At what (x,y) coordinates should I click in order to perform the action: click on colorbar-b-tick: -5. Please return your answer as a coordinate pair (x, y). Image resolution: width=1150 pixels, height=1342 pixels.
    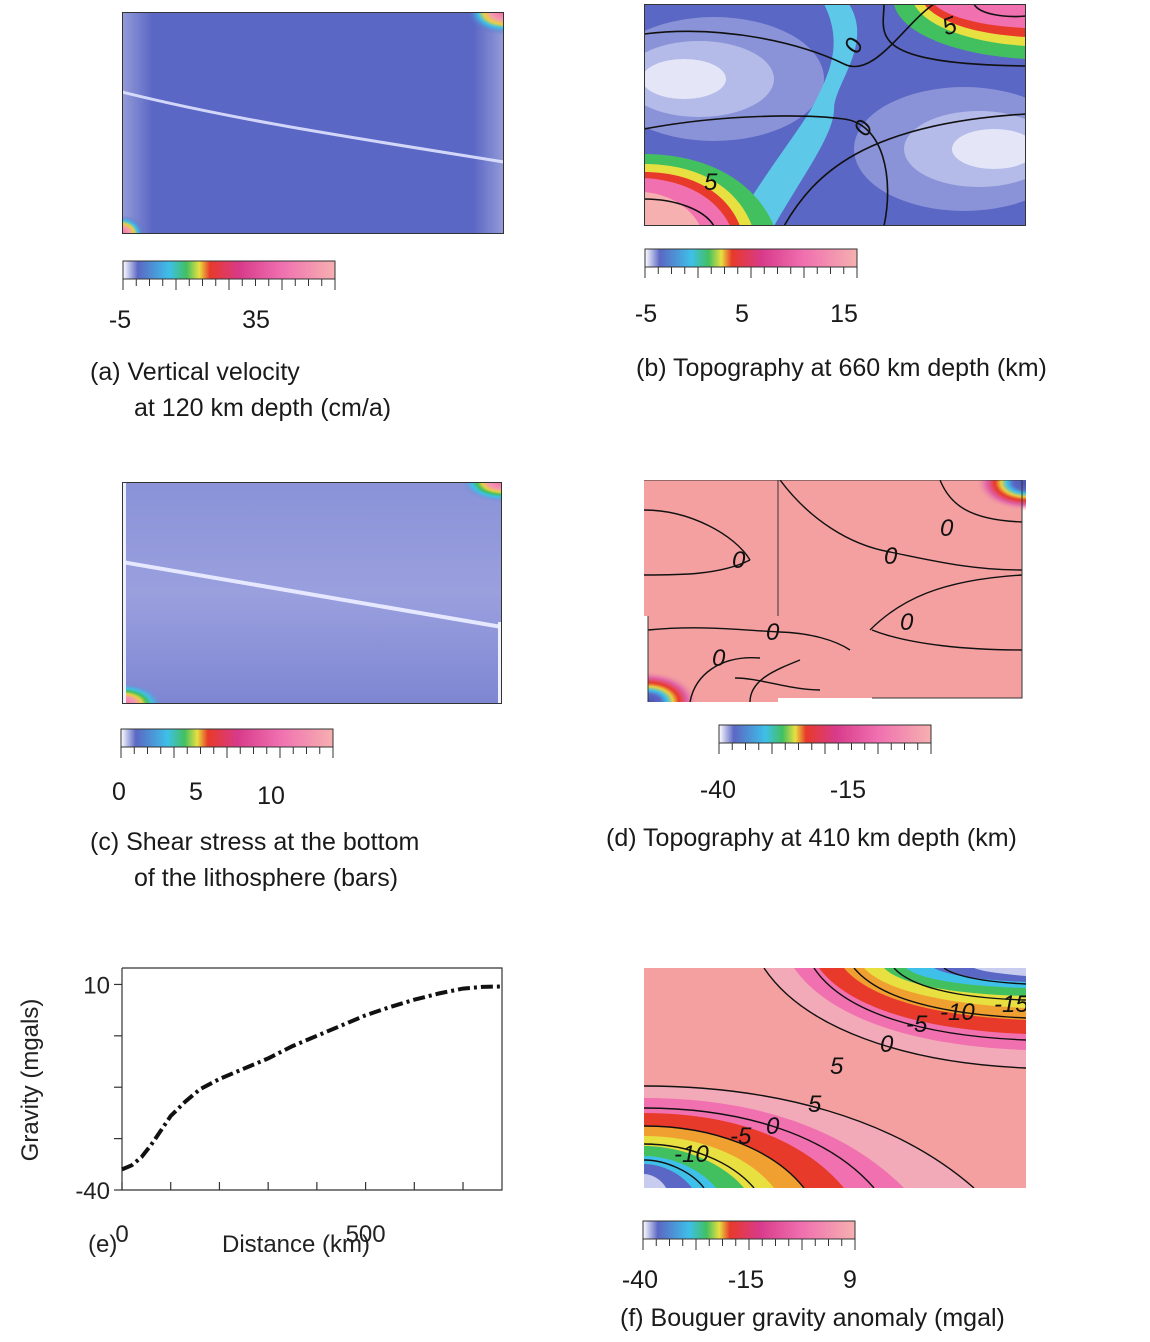
    Looking at the image, I should click on (646, 314).